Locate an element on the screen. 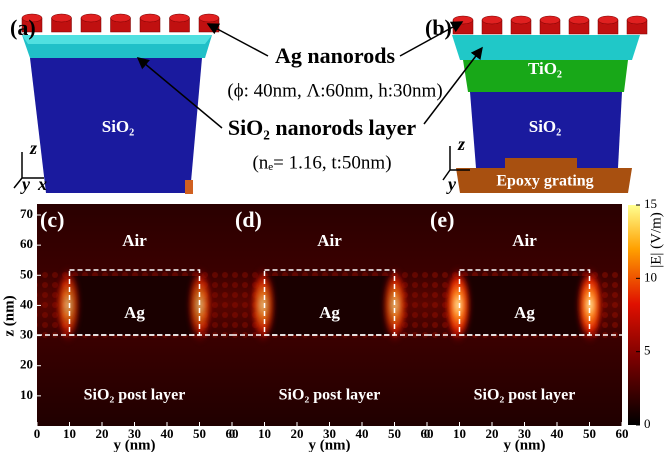 The width and height of the screenshot is (665, 452). callout-title: Ag nanorods is located at coordinates (335, 55).